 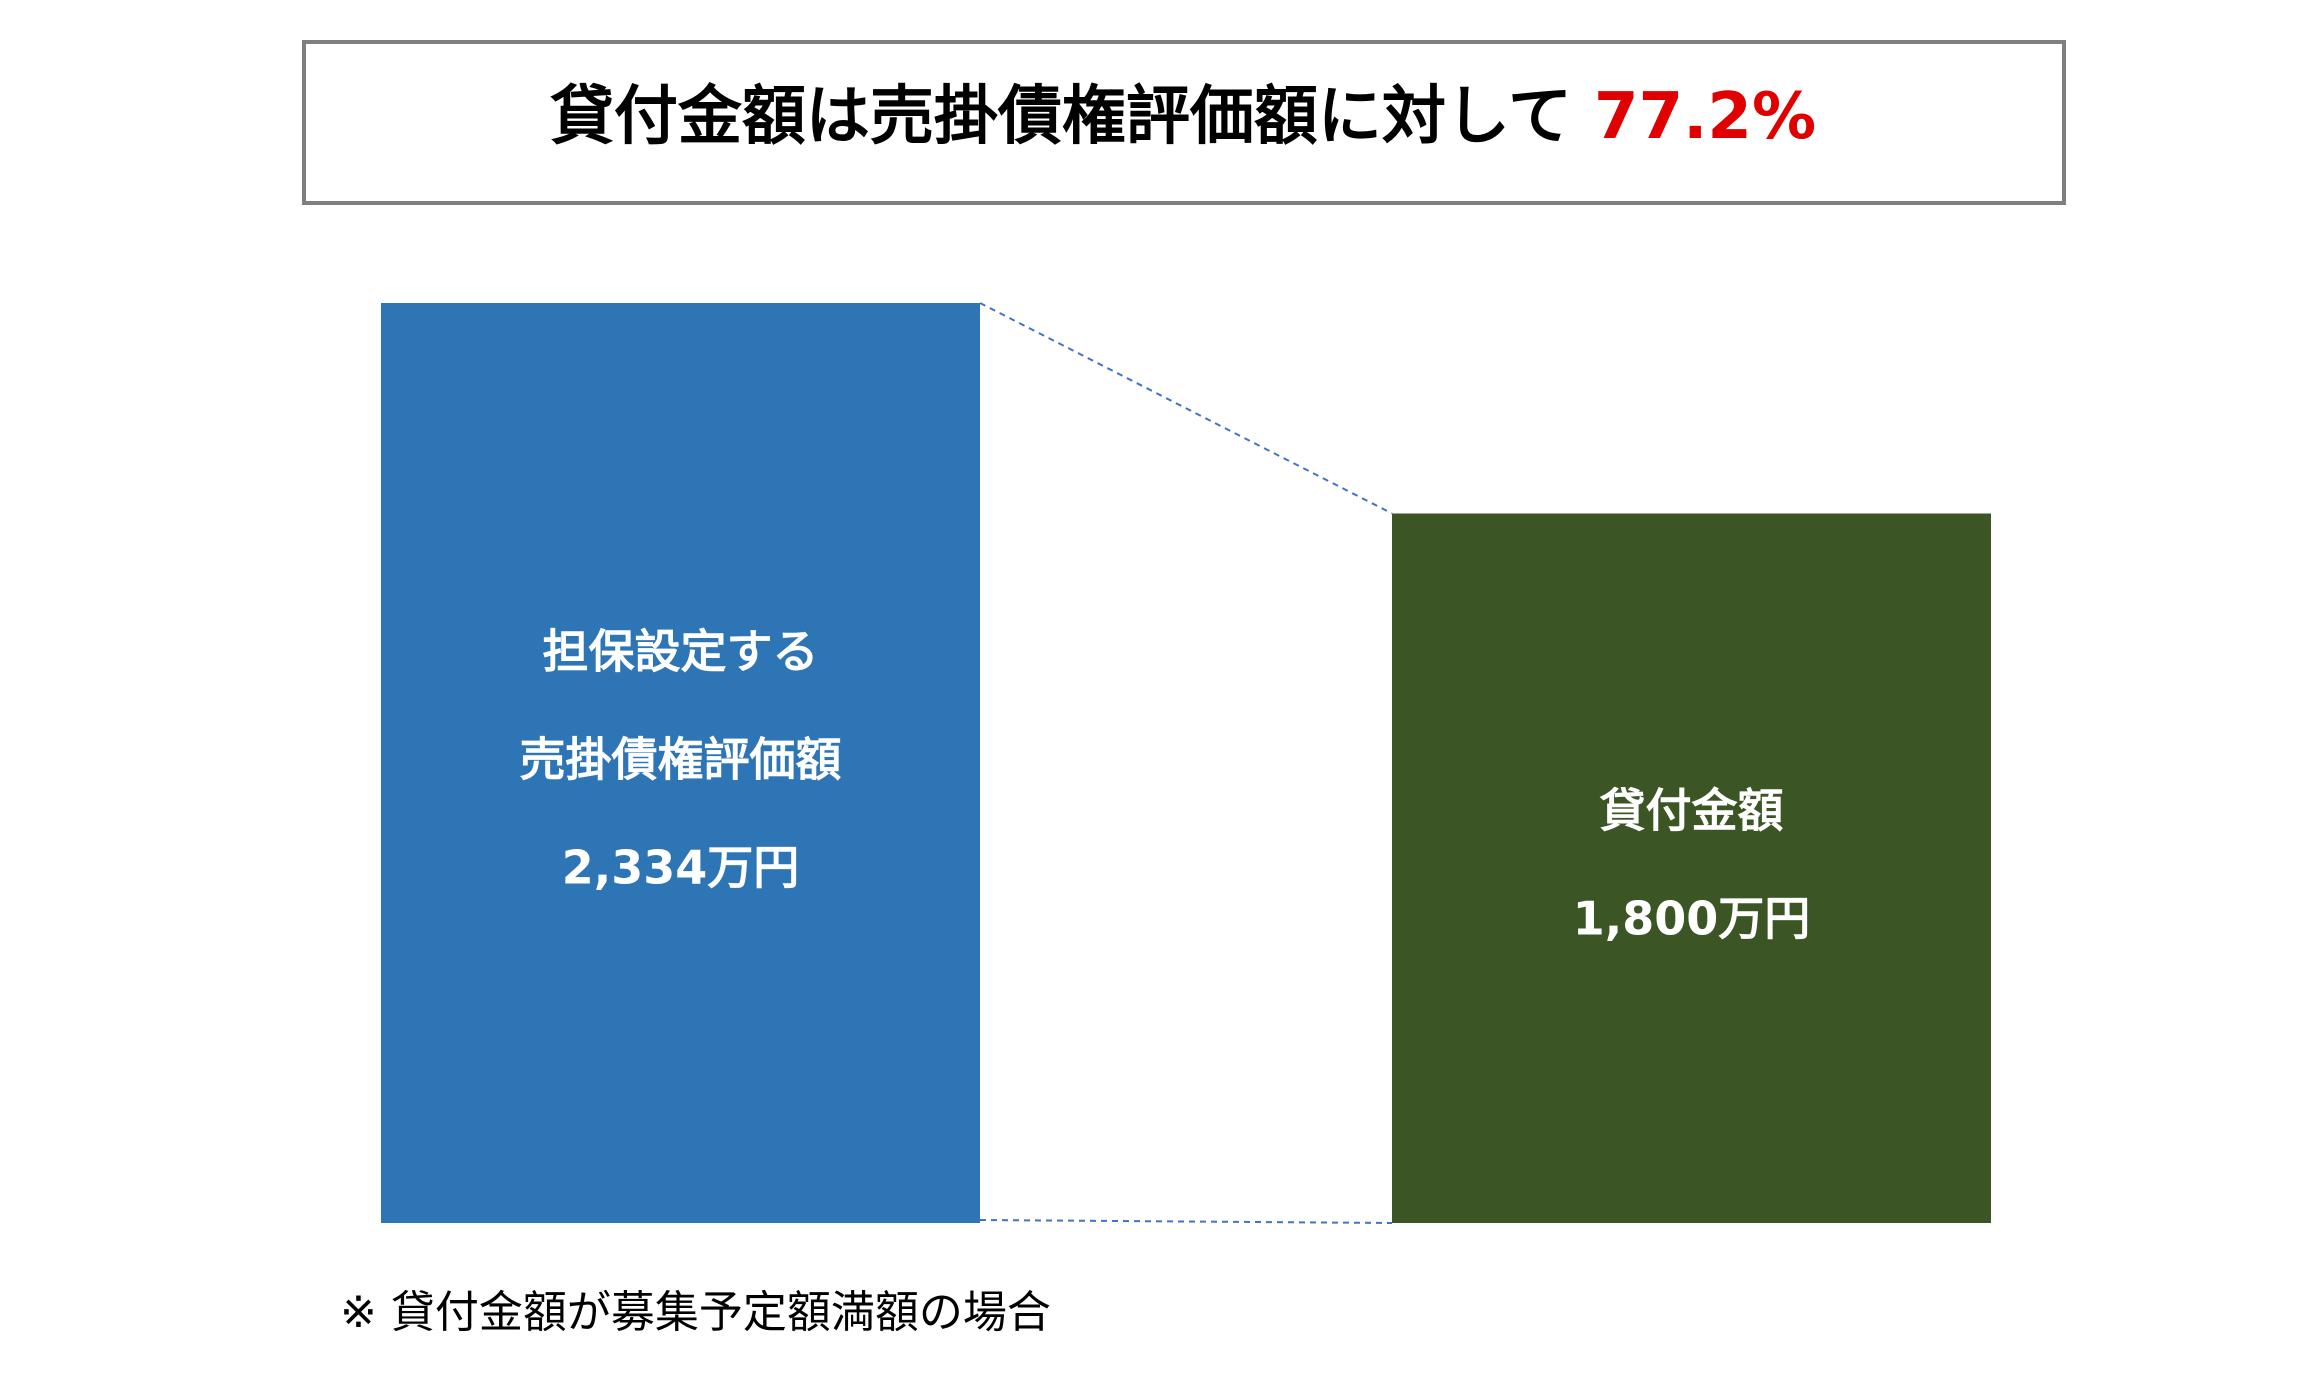 I want to click on bar-label: 貸付金額, so click(x=1692, y=811).